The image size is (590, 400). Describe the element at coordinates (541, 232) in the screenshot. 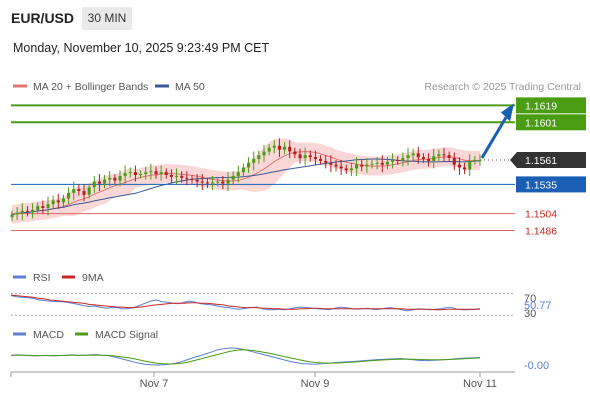

I see `support-label: 1.1486` at that location.